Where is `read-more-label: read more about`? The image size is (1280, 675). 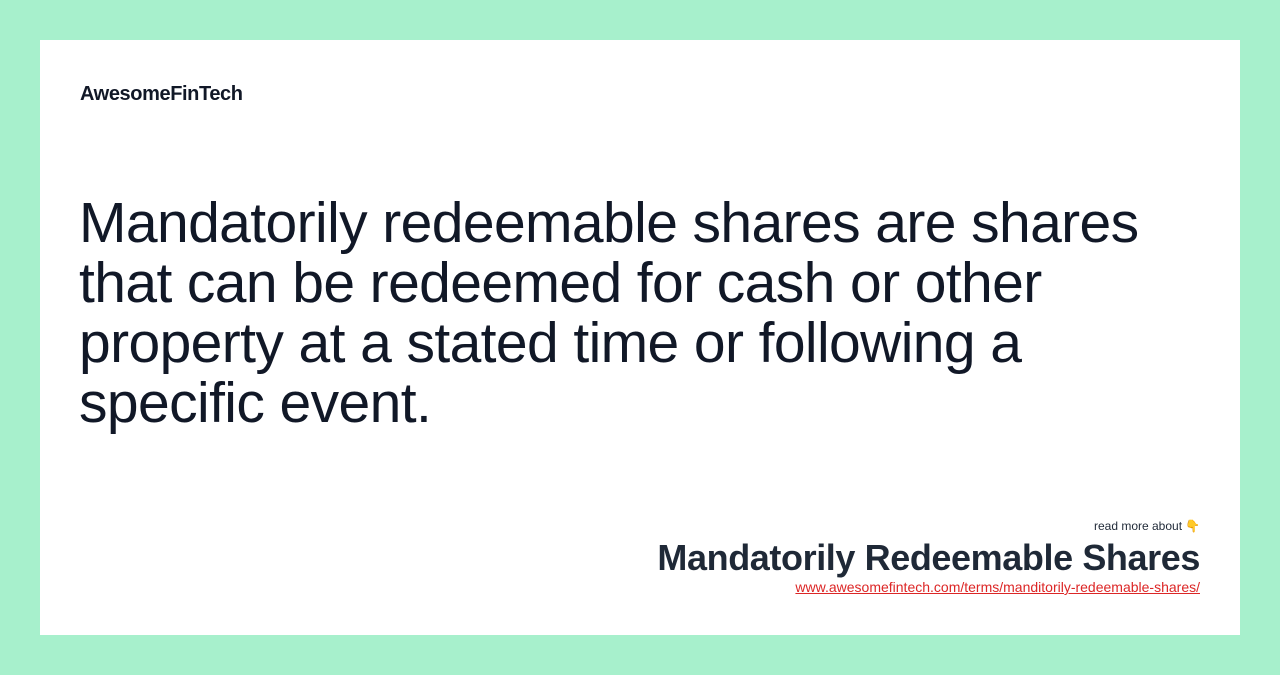 read-more-label: read more about is located at coordinates (1138, 526).